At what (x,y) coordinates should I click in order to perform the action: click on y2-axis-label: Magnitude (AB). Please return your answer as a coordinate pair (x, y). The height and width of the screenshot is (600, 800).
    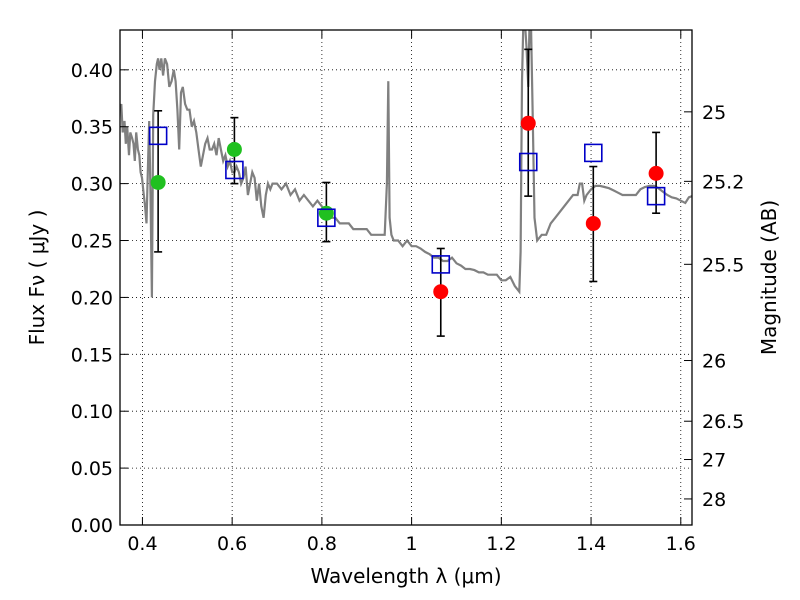
    Looking at the image, I should click on (769, 277).